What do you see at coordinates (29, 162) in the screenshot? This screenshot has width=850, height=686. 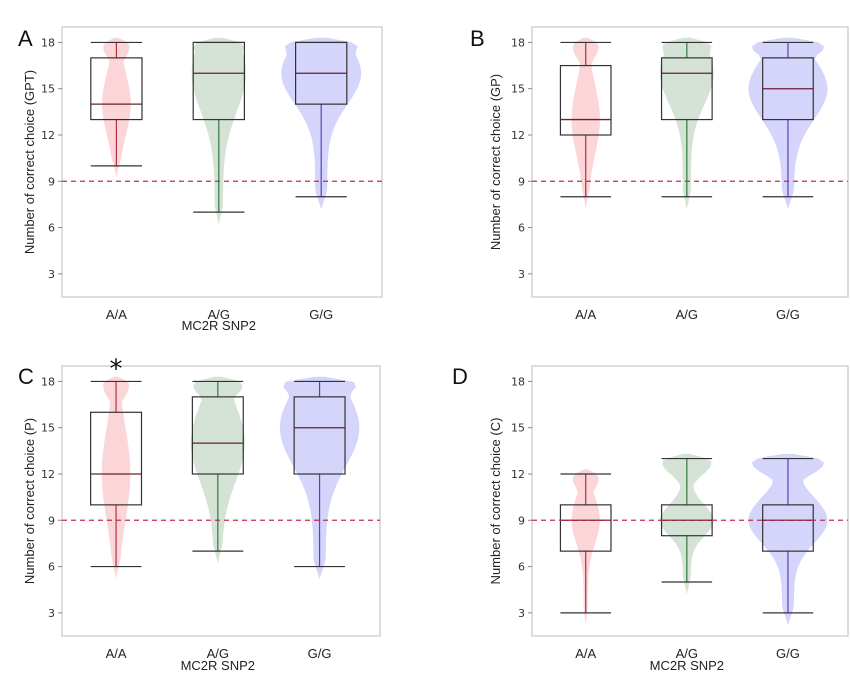 I see `y-axis-title: Number of correct choice (GPT)` at bounding box center [29, 162].